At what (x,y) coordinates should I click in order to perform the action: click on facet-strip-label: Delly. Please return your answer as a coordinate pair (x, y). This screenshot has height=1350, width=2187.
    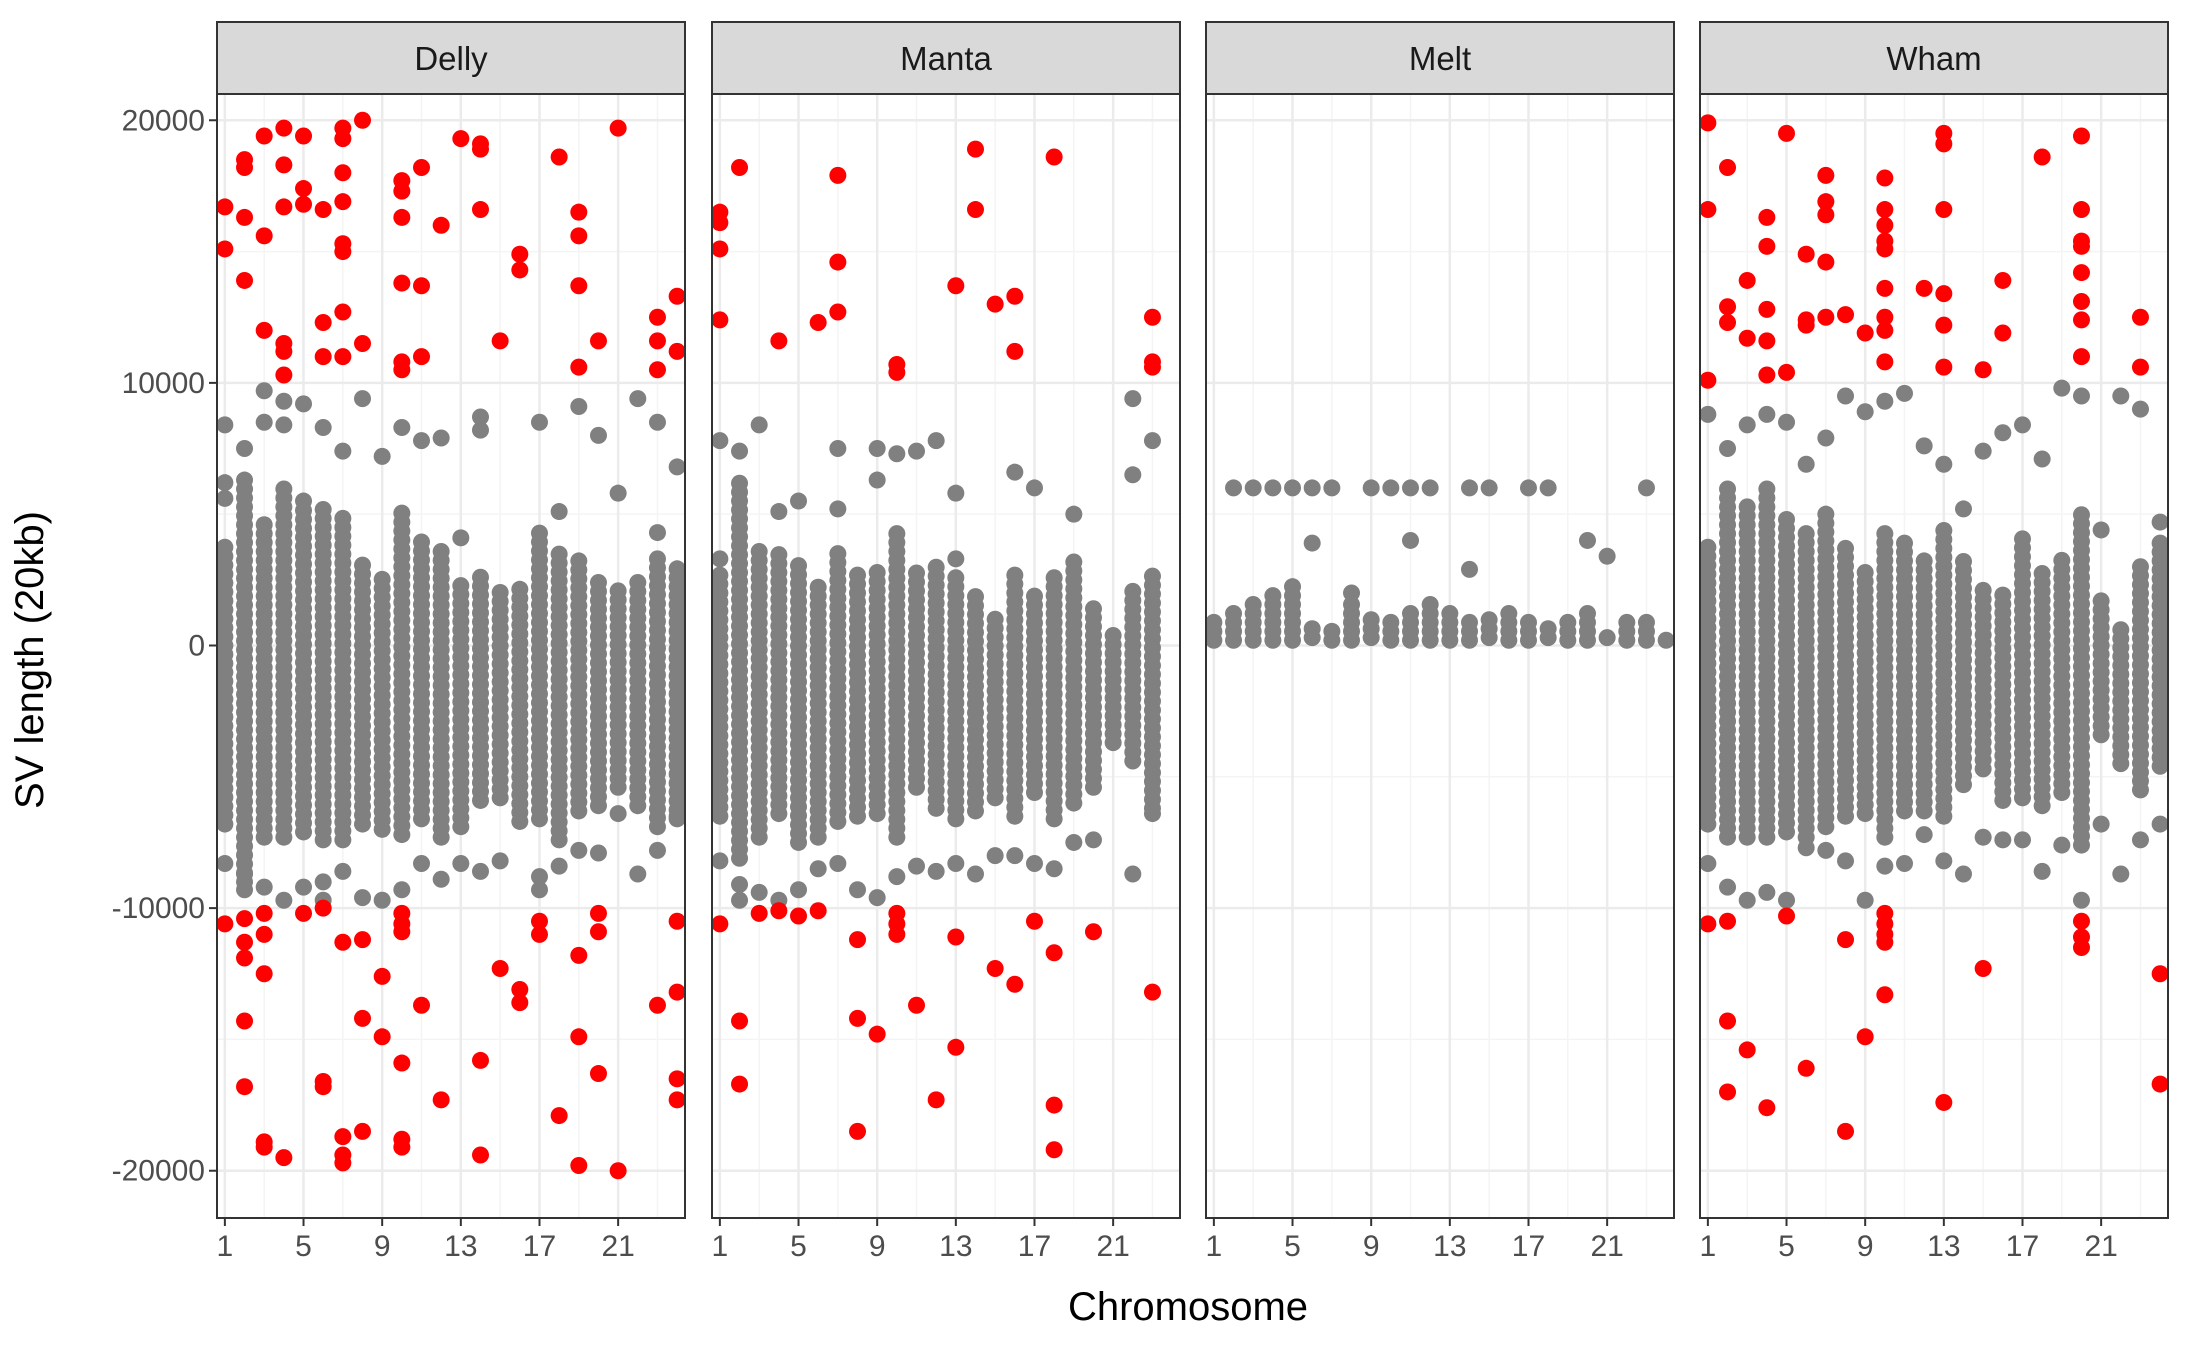
    Looking at the image, I should click on (451, 58).